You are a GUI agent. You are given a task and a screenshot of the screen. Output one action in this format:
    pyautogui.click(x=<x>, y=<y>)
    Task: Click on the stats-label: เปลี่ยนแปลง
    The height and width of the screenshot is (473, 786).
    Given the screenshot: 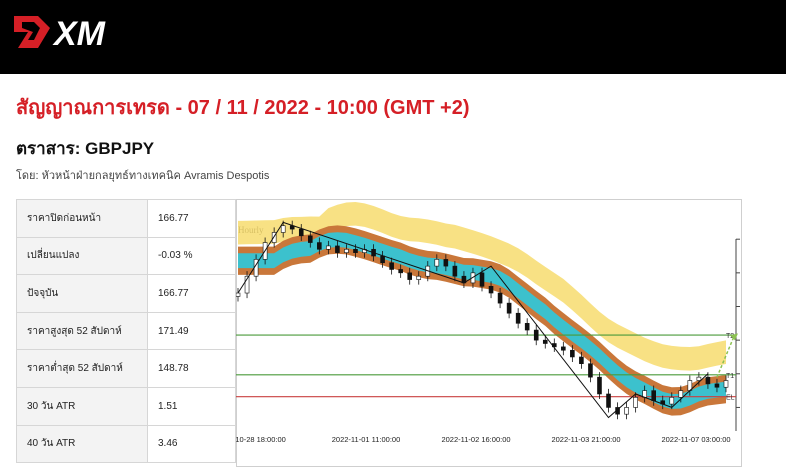 What is the action you would take?
    pyautogui.click(x=82, y=256)
    